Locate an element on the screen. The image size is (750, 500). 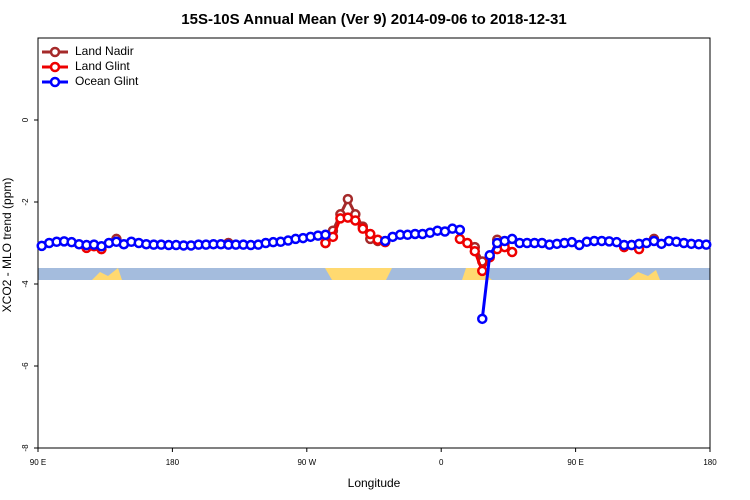
series is located at coordinates (384, 229).